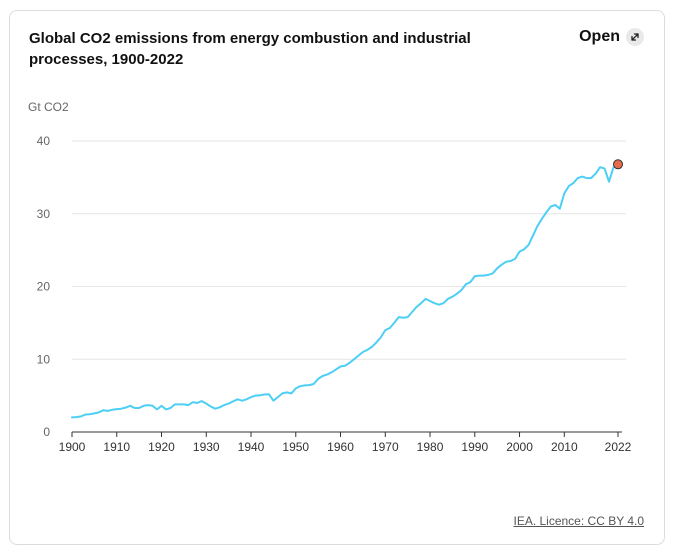 The height and width of the screenshot is (560, 678). What do you see at coordinates (578, 521) in the screenshot?
I see `licence-link: IEA. Licence: CC BY 4.0` at bounding box center [578, 521].